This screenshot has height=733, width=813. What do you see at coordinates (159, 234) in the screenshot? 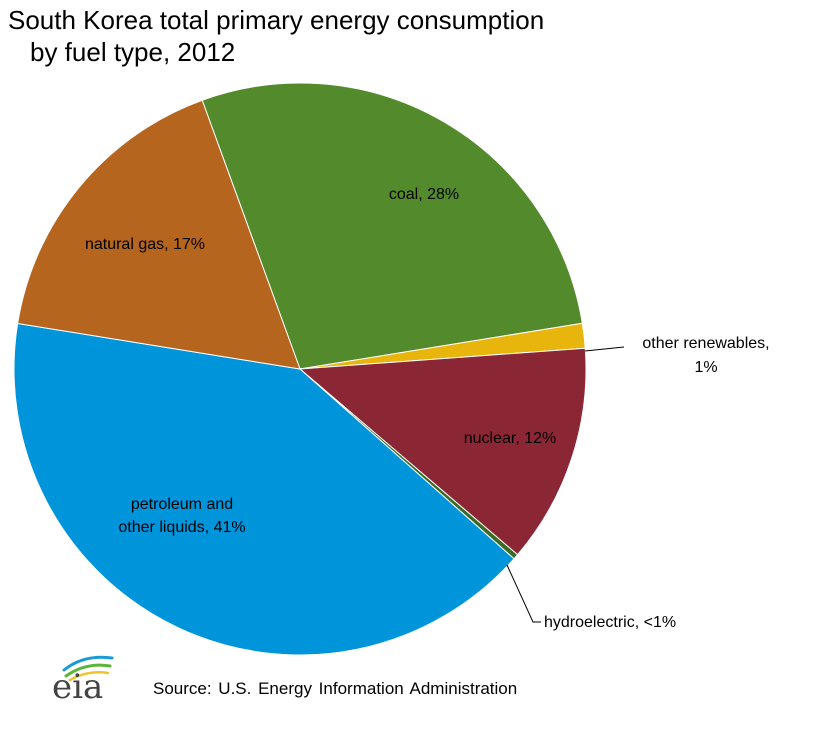
I see `pie-slice-natural-gas` at bounding box center [159, 234].